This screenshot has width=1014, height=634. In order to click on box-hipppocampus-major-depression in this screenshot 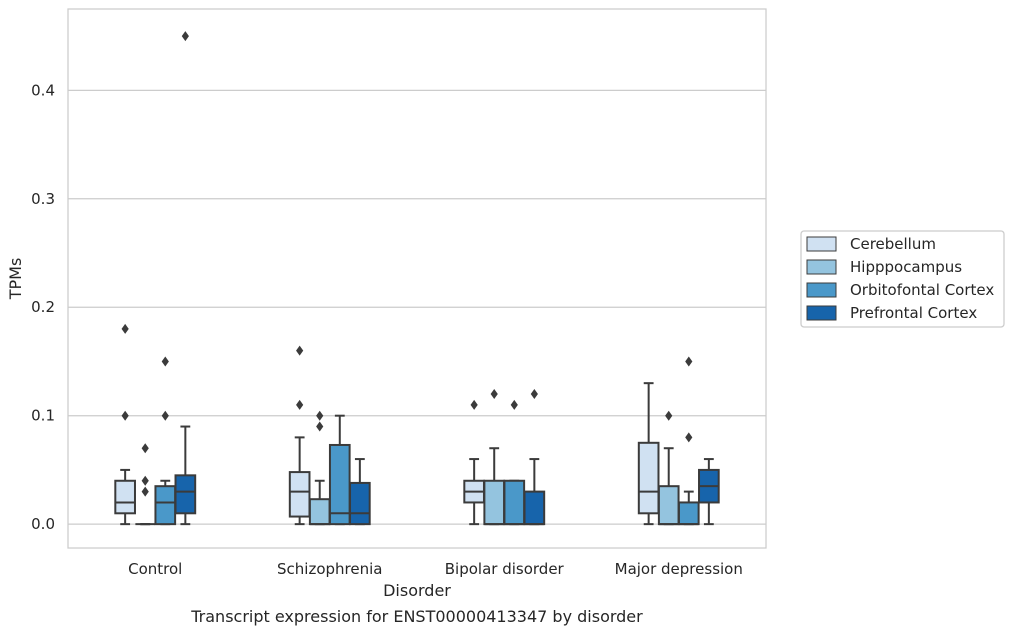, I will do `click(668, 468)`.